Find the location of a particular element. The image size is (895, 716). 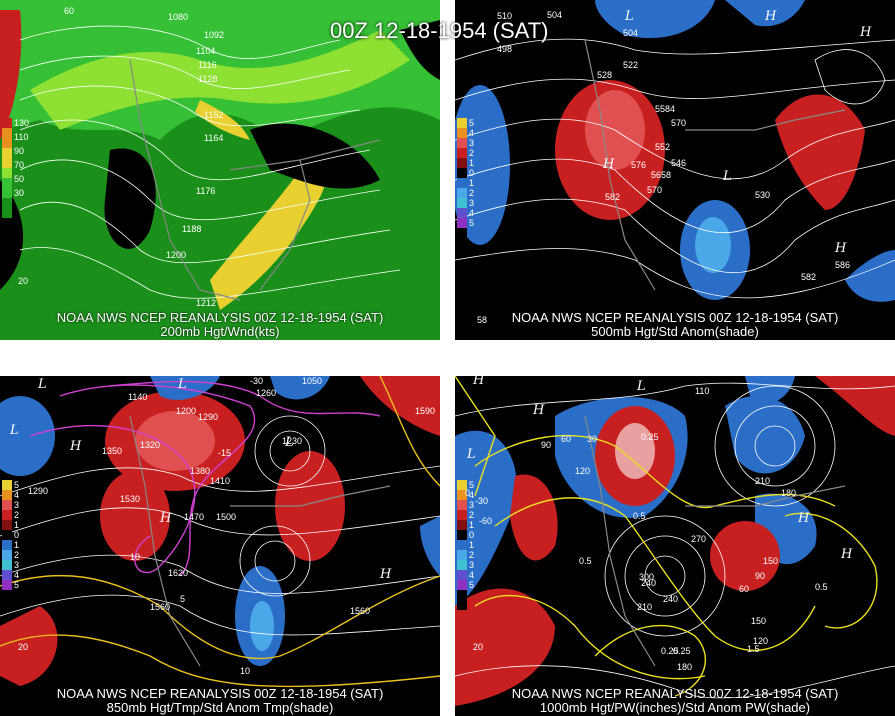

contour-value-label: 1350 is located at coordinates (112, 451).